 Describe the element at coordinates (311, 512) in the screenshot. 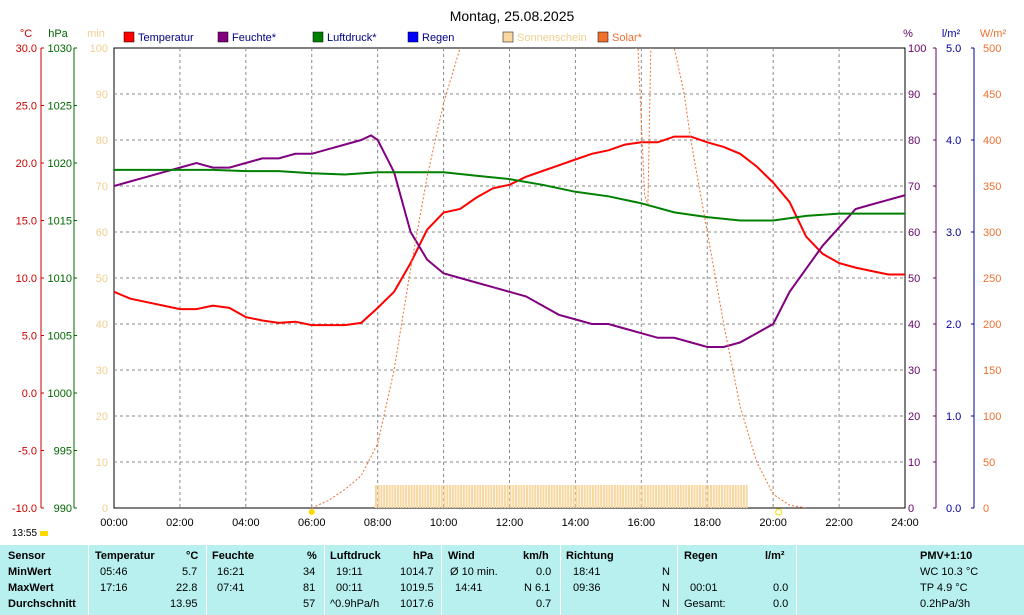

I see `sunrise-marker` at that location.